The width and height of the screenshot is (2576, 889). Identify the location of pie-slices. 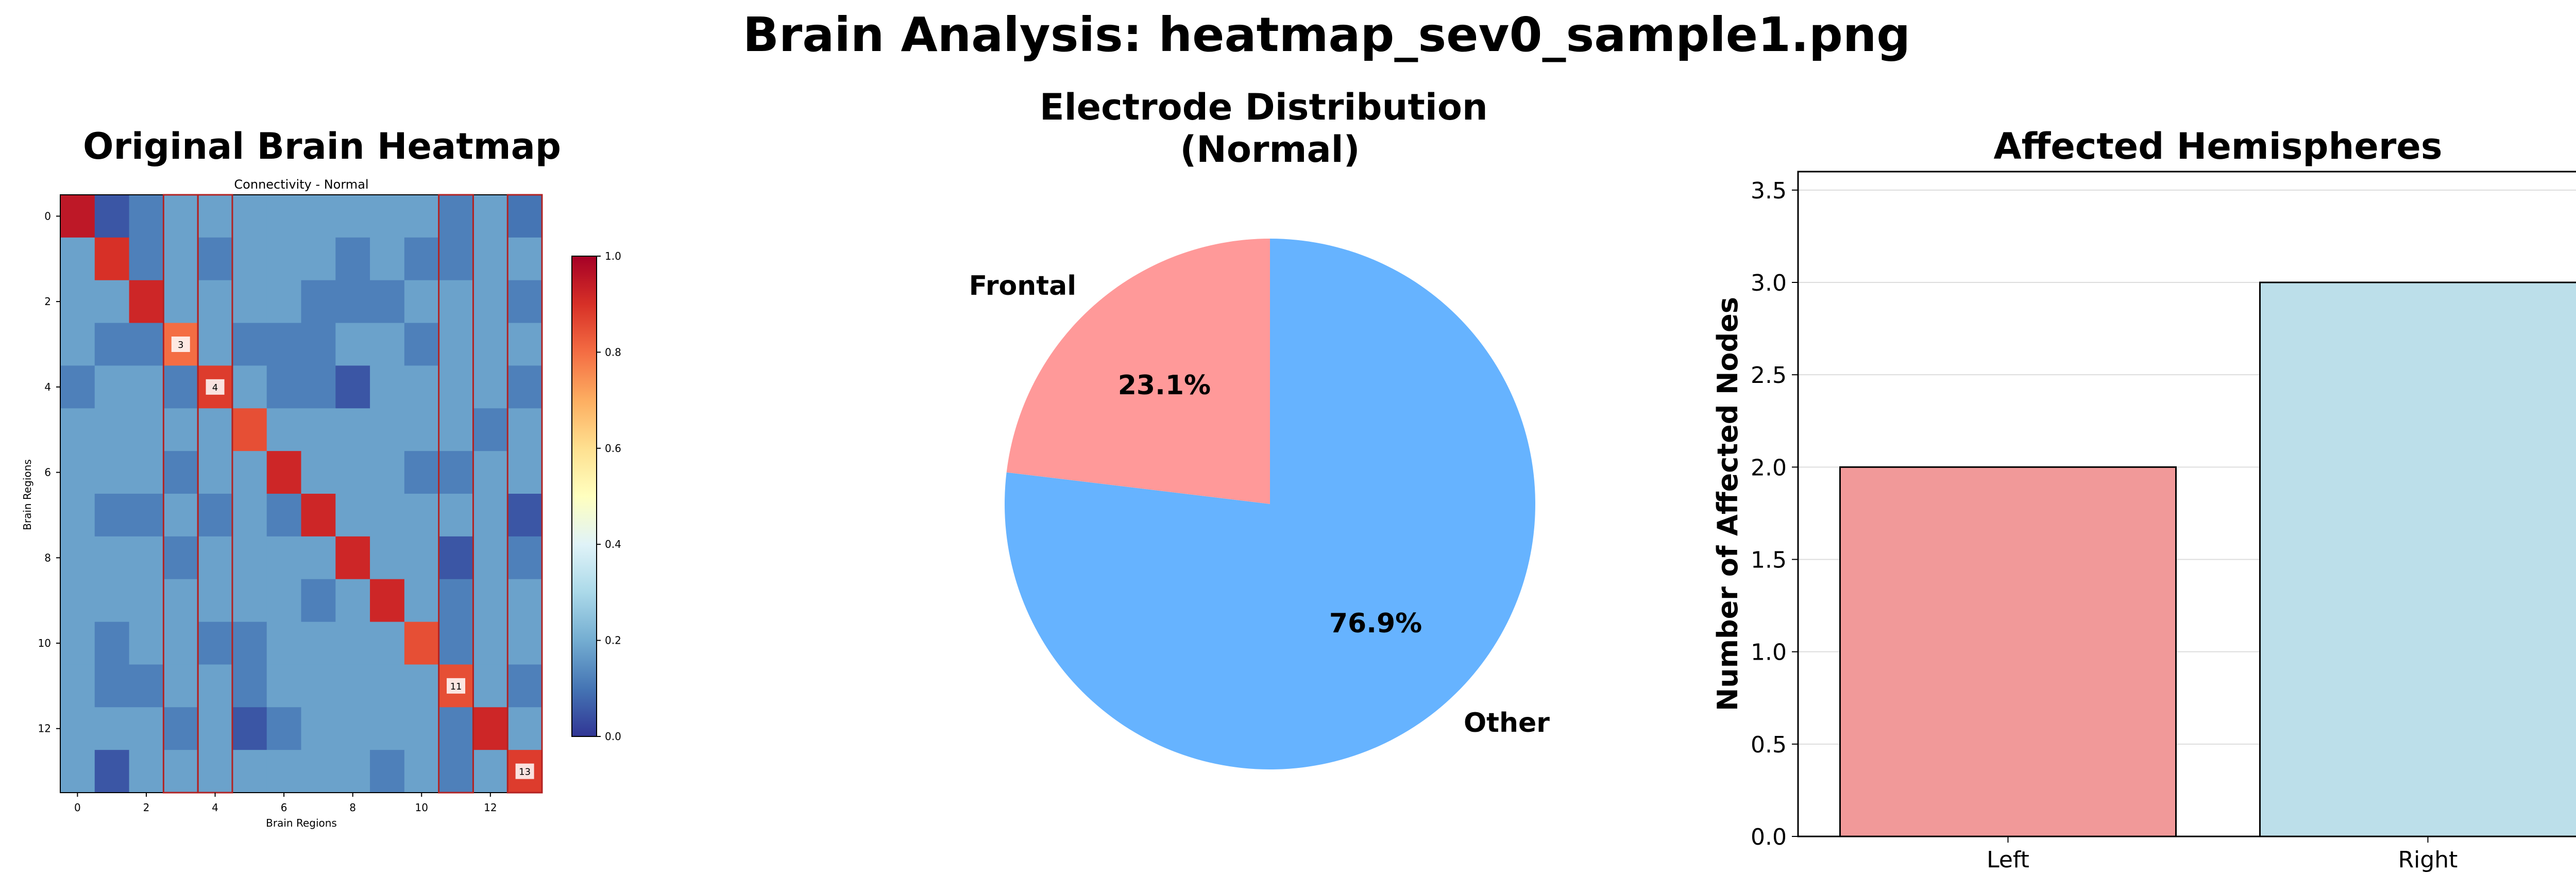
(1270, 504).